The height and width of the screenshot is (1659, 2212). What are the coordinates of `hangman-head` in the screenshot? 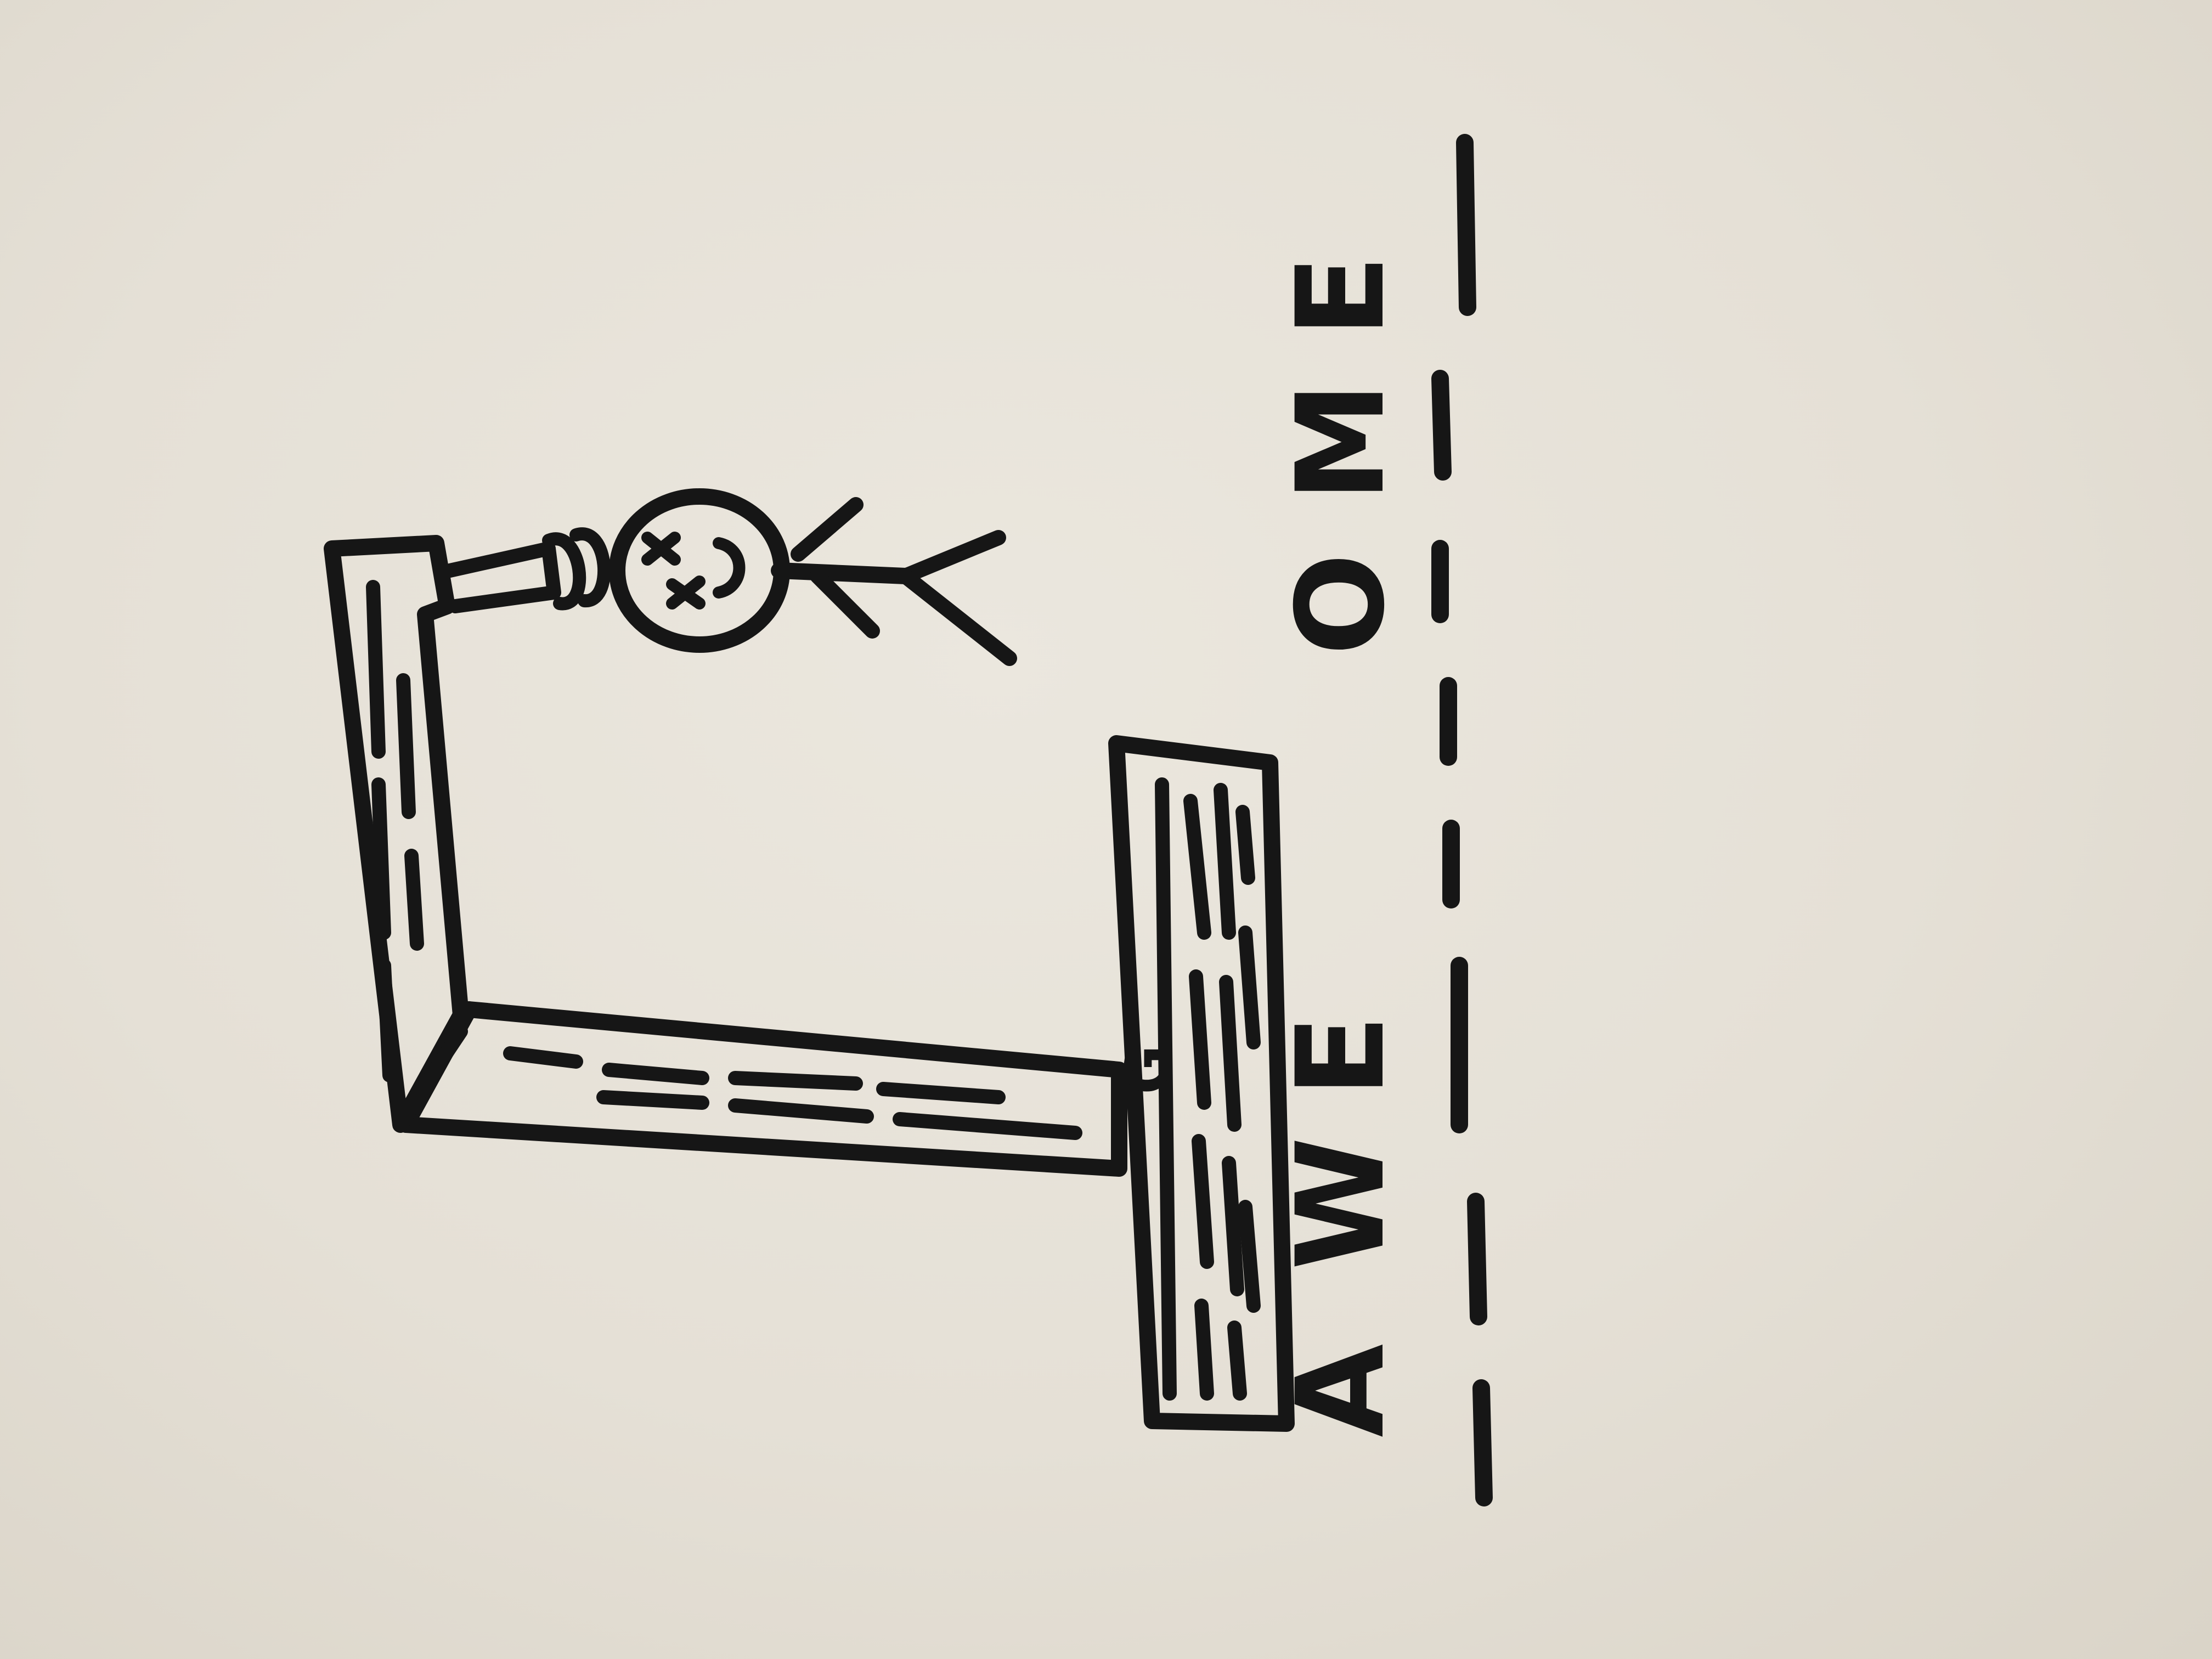 It's located at (699, 570).